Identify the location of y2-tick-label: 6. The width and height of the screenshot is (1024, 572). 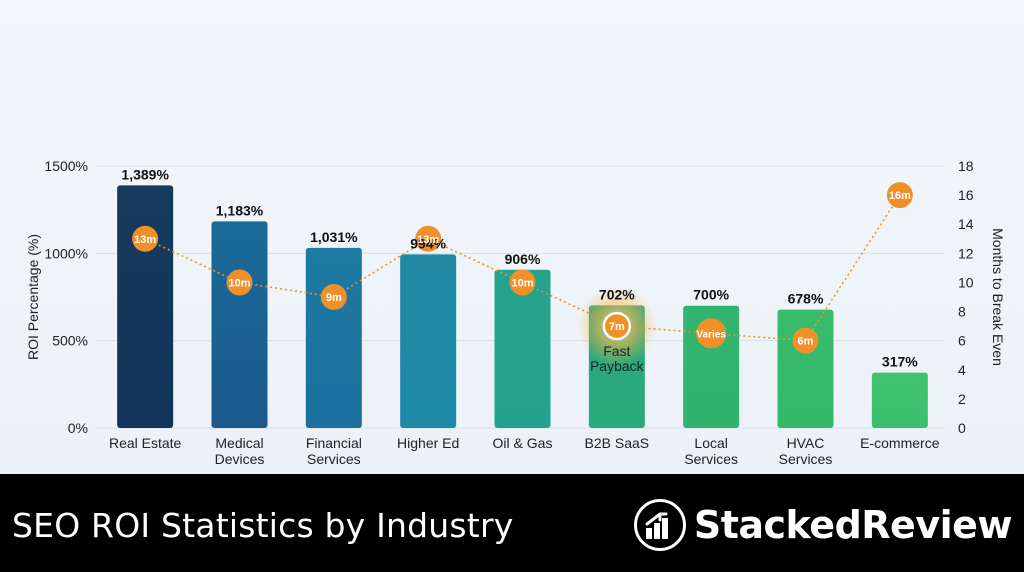
(962, 341).